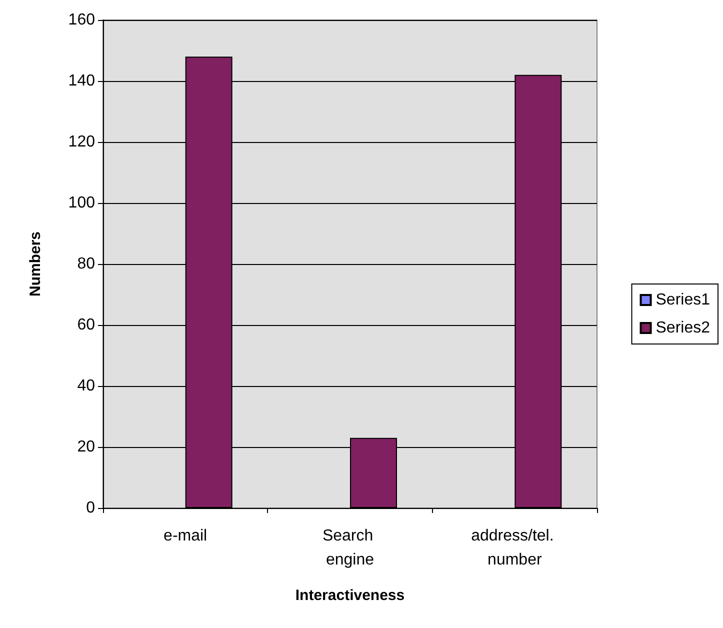 The width and height of the screenshot is (723, 628). Describe the element at coordinates (82, 142) in the screenshot. I see `y-tick-label: 120` at that location.